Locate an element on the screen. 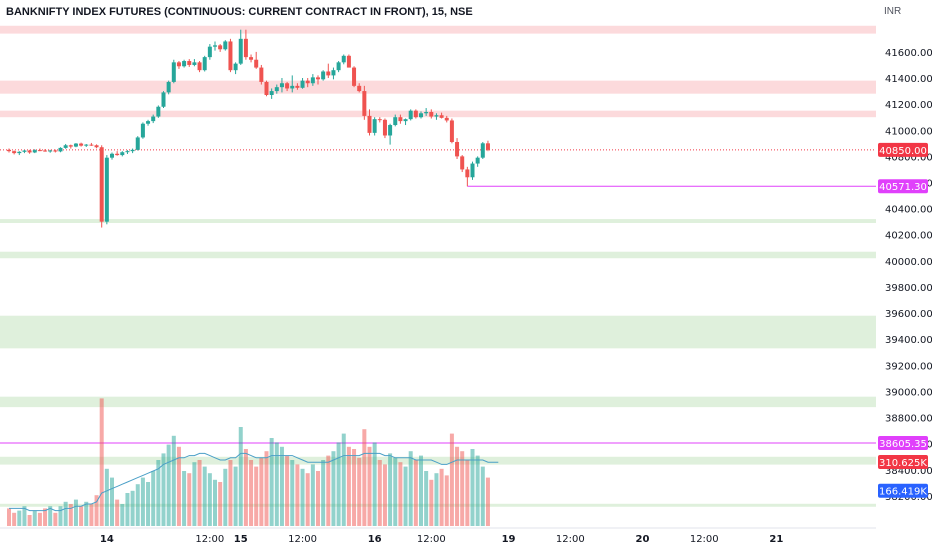 This screenshot has width=932, height=550. volume-price-tag-label: 310.625K is located at coordinates (903, 463).